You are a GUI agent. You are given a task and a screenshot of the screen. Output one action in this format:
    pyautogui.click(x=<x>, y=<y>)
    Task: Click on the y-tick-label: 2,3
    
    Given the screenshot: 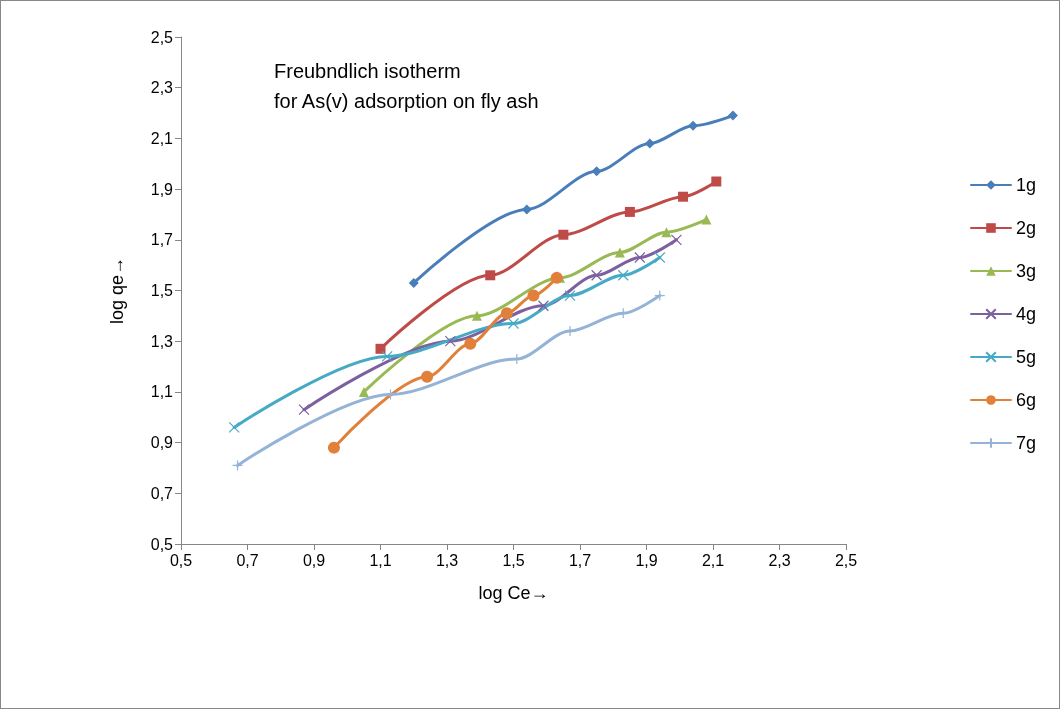 What is the action you would take?
    pyautogui.click(x=162, y=88)
    